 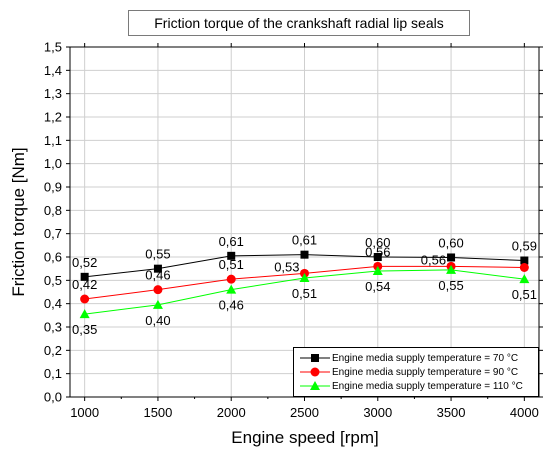 I want to click on y-tick-label: 1,4, so click(x=53, y=70).